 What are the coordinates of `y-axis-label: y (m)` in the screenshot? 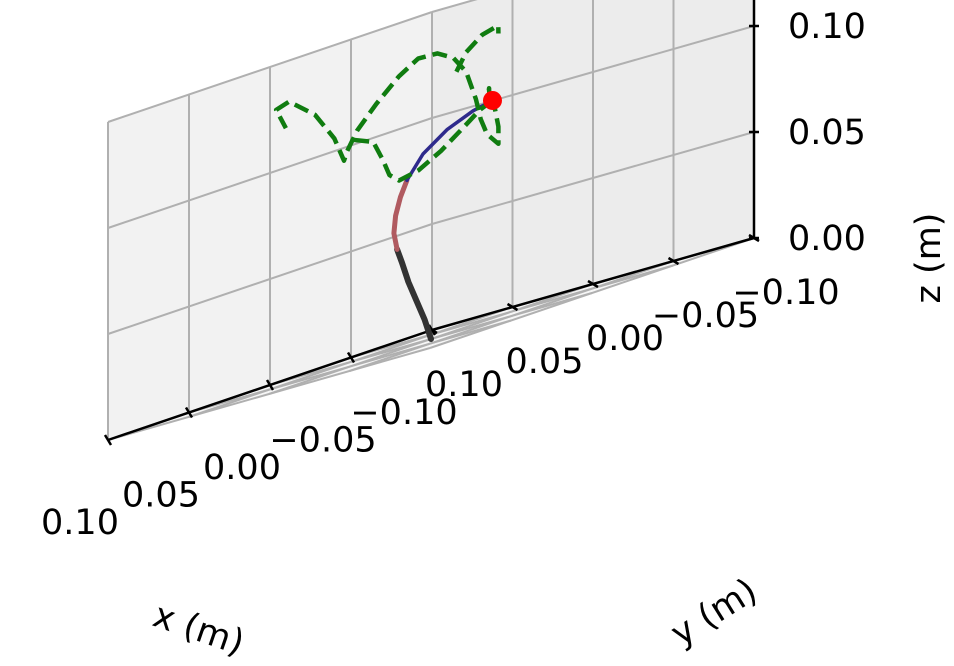 It's located at (714, 612).